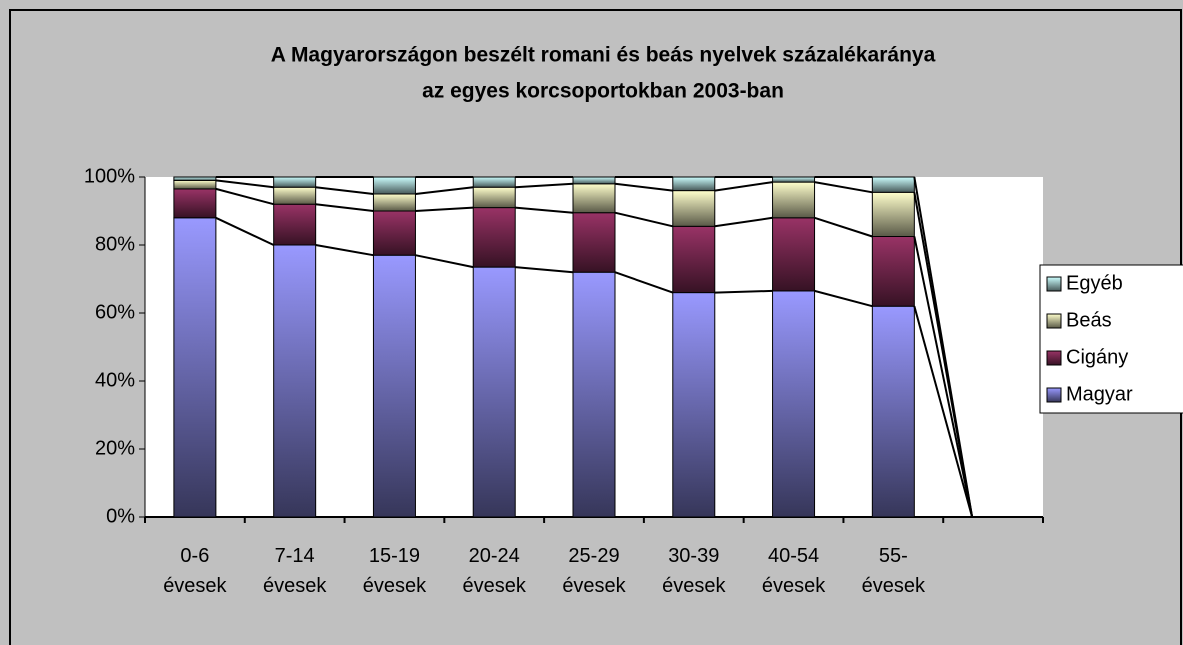  Describe the element at coordinates (295, 571) in the screenshot. I see `x-tick-label: 7-14 évesek` at that location.